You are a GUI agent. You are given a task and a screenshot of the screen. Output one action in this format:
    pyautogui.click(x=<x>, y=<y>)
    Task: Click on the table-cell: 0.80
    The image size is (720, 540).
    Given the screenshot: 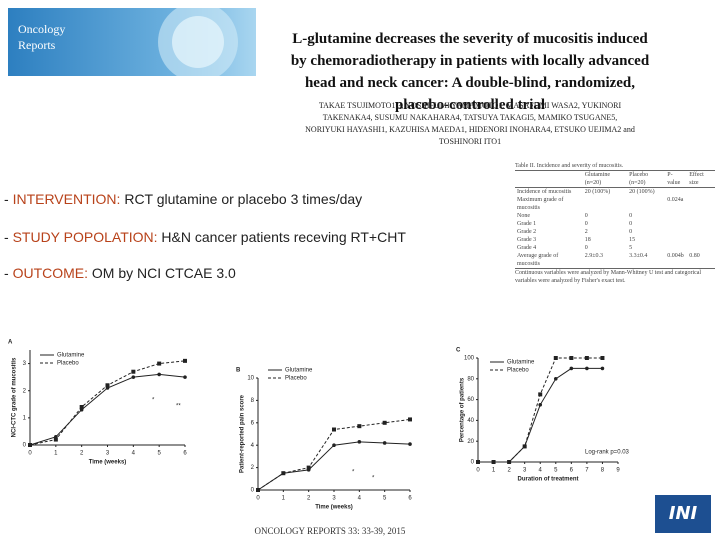 What is the action you would take?
    pyautogui.click(x=694, y=256)
    